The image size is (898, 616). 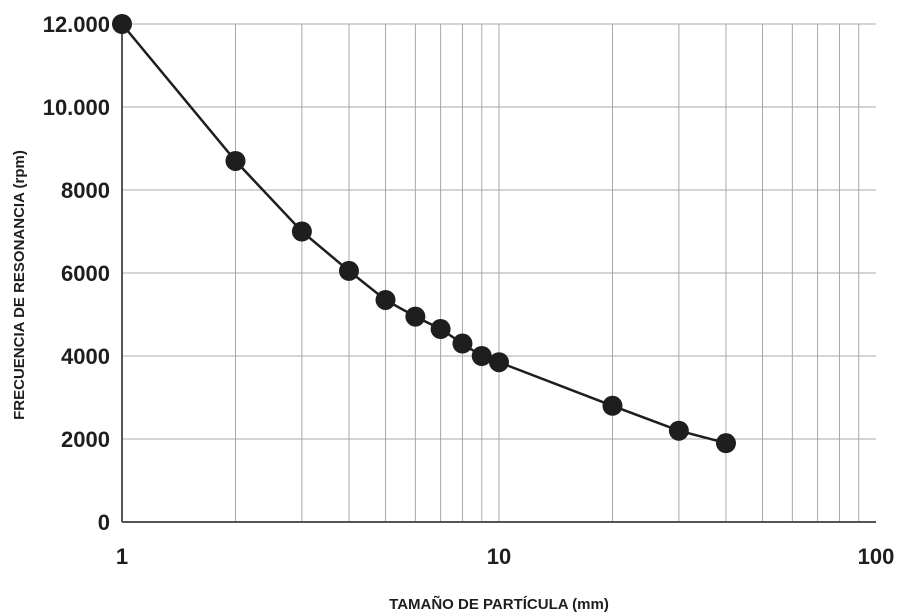 I want to click on y-tick-label: 6000, so click(x=85, y=273).